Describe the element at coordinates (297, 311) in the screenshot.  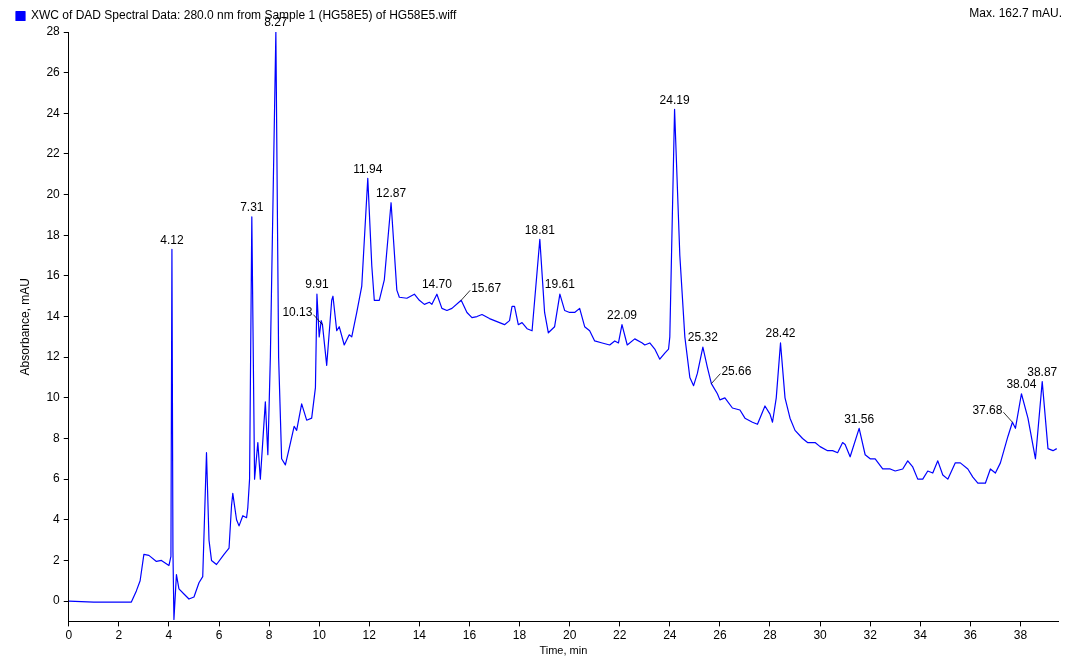
I see `annotation: 10.13` at that location.